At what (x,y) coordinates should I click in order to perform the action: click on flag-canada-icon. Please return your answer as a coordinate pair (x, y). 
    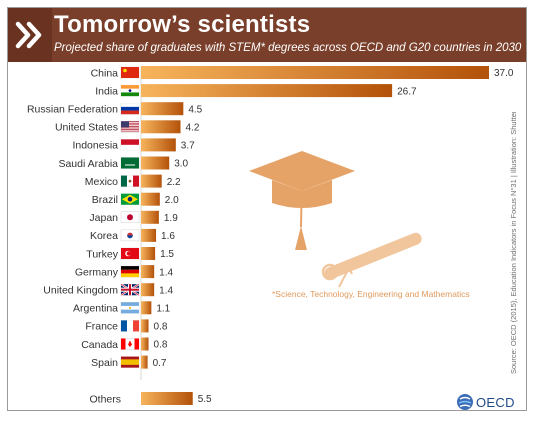
    Looking at the image, I should click on (130, 344).